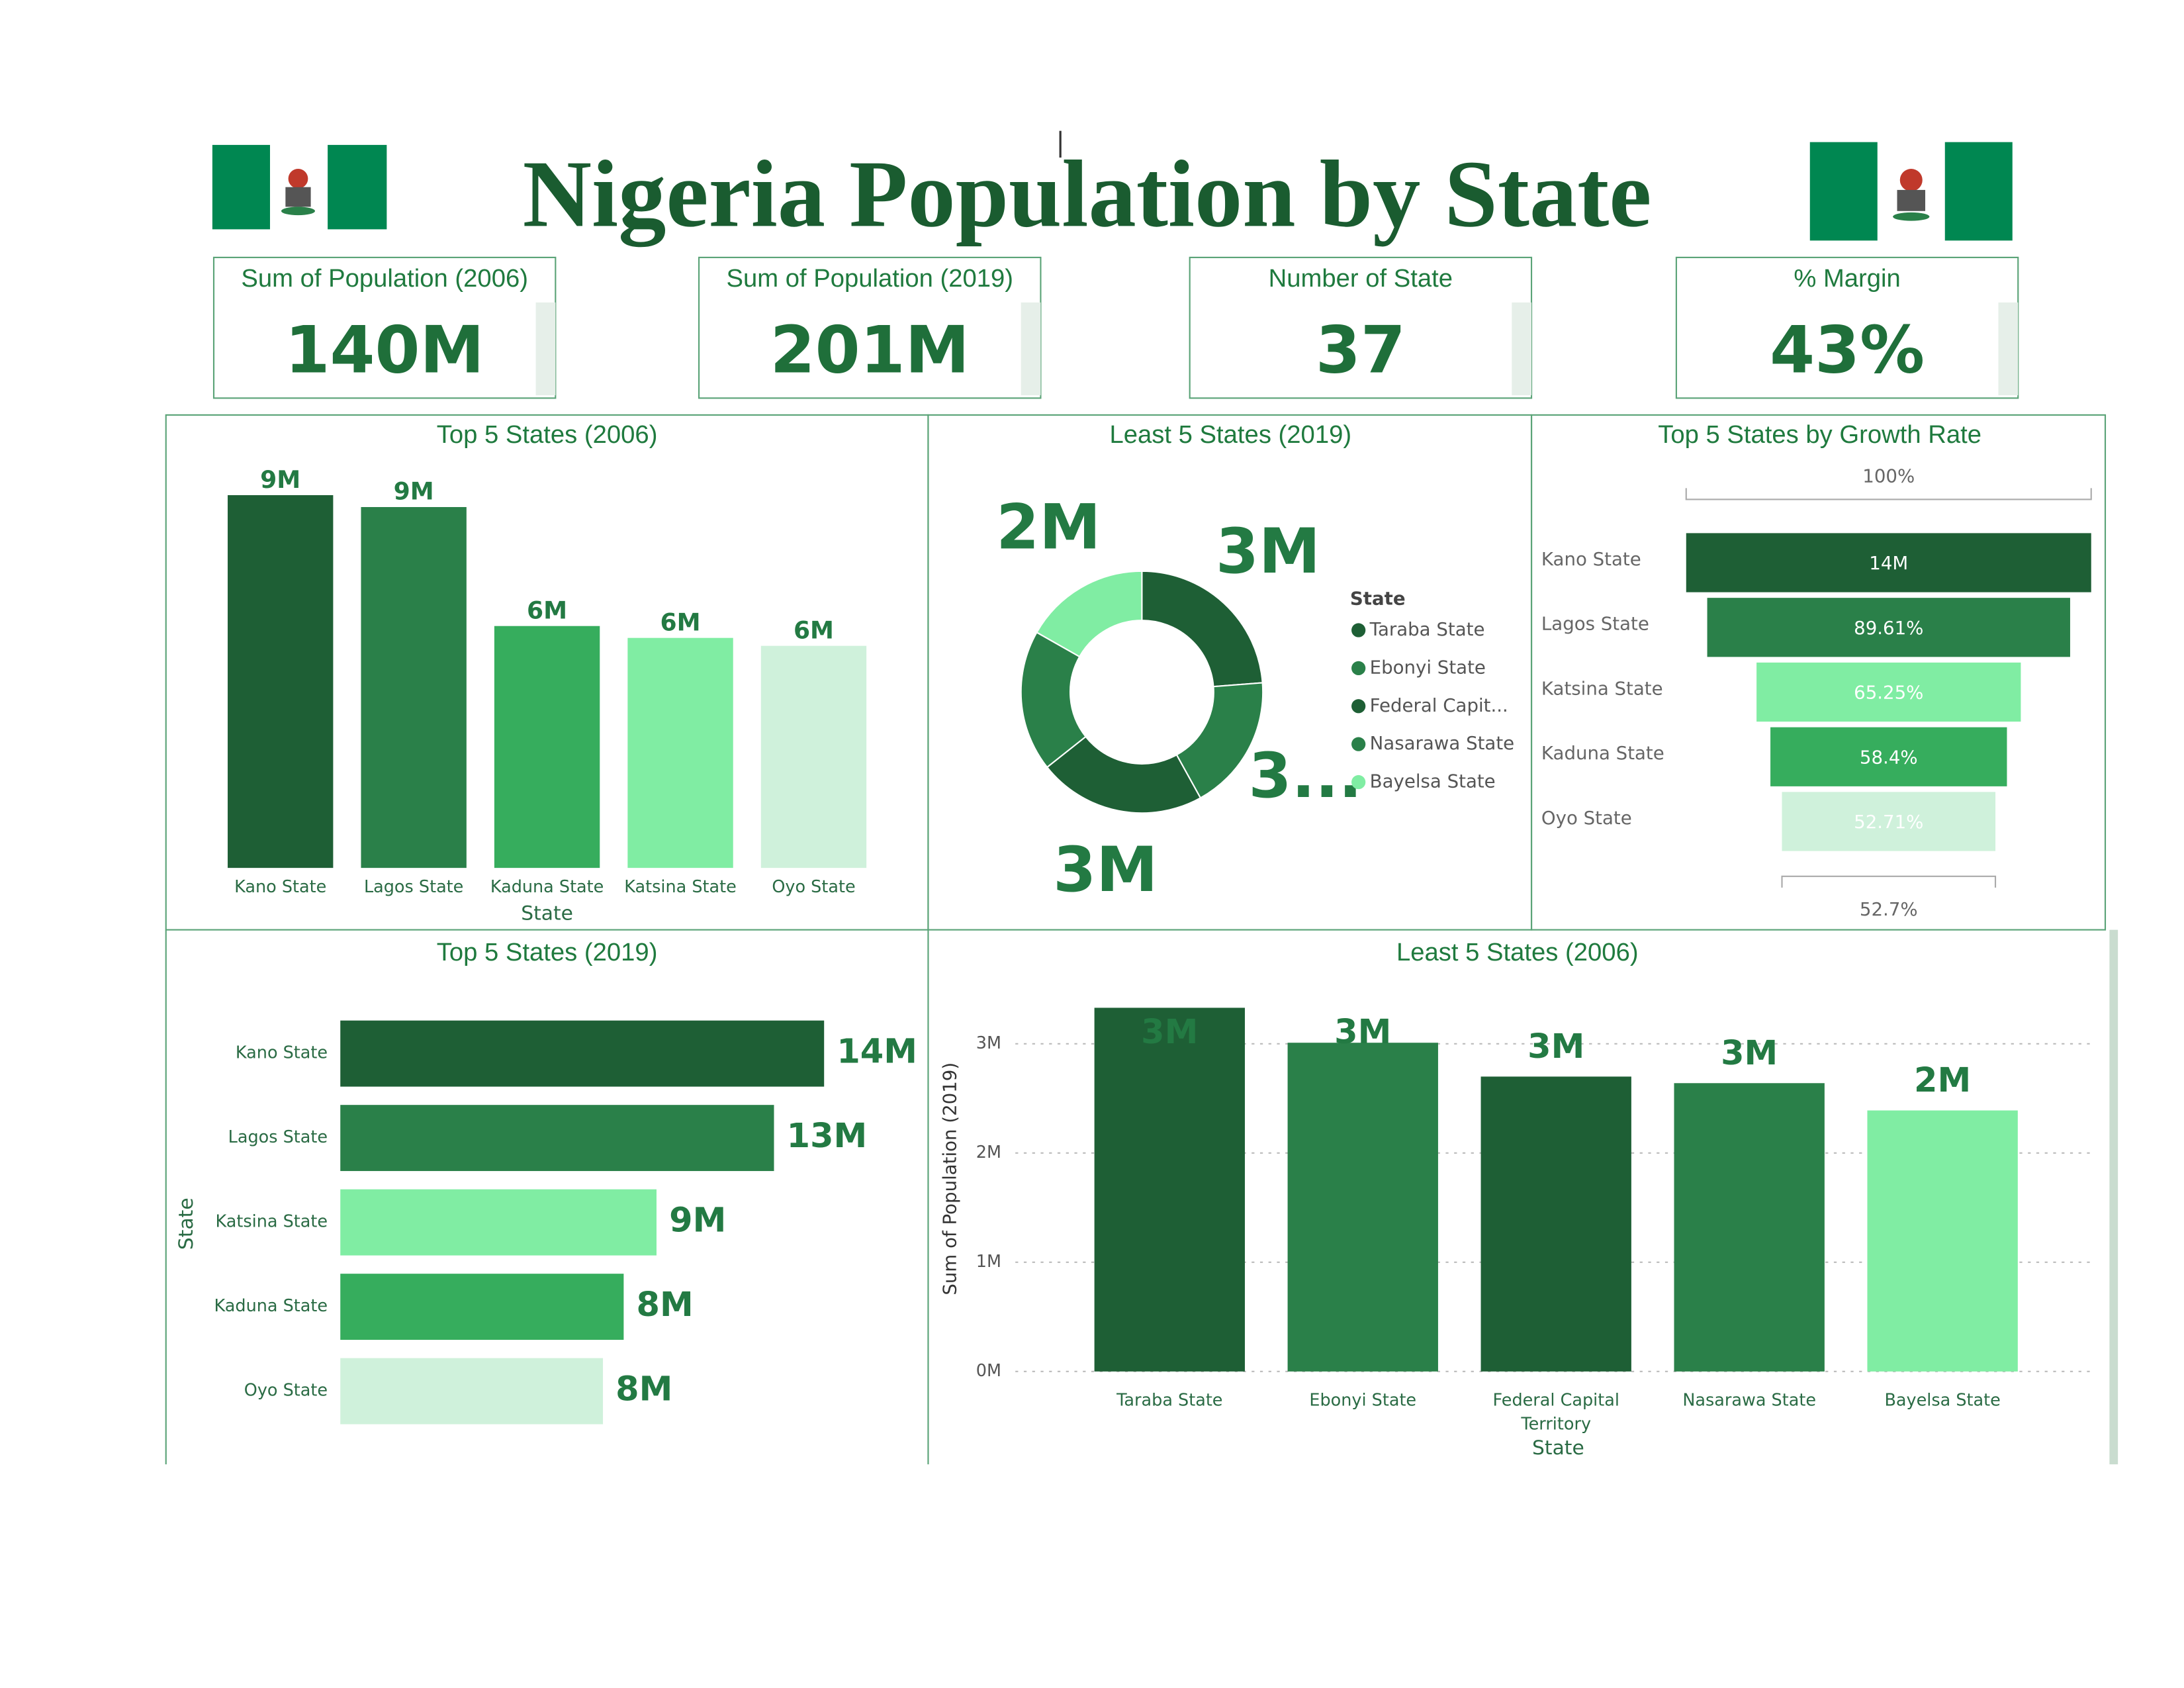  Describe the element at coordinates (988, 1371) in the screenshot. I see `y-tick-label: 0M` at that location.